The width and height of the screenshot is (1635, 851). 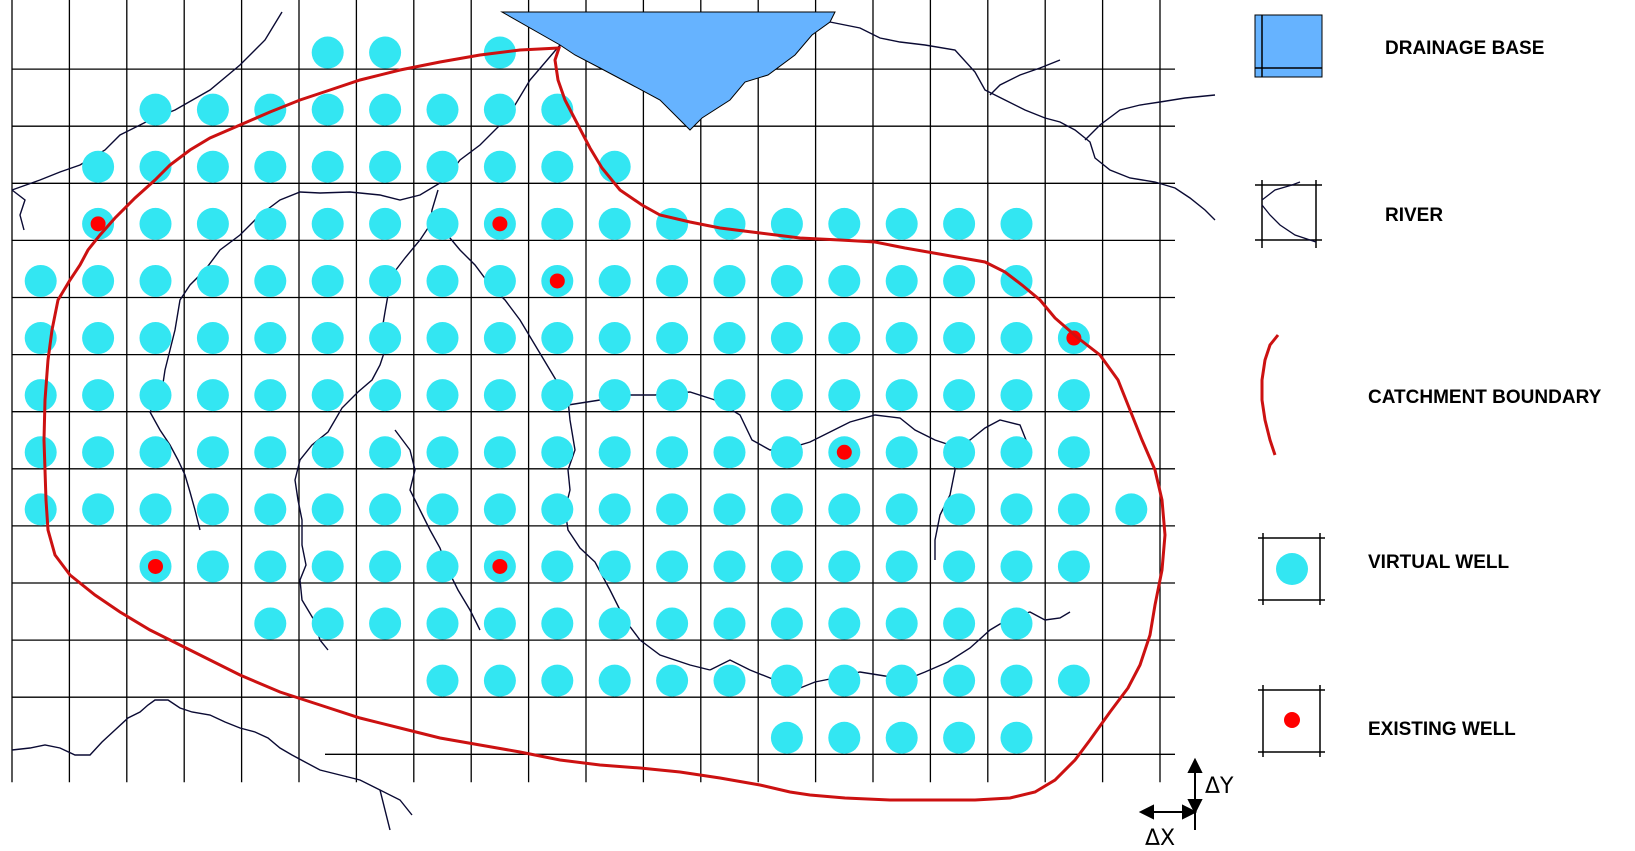 I want to click on legend-label-catchment-boundary: CATCHMENT BOUNDARY, so click(x=1485, y=397).